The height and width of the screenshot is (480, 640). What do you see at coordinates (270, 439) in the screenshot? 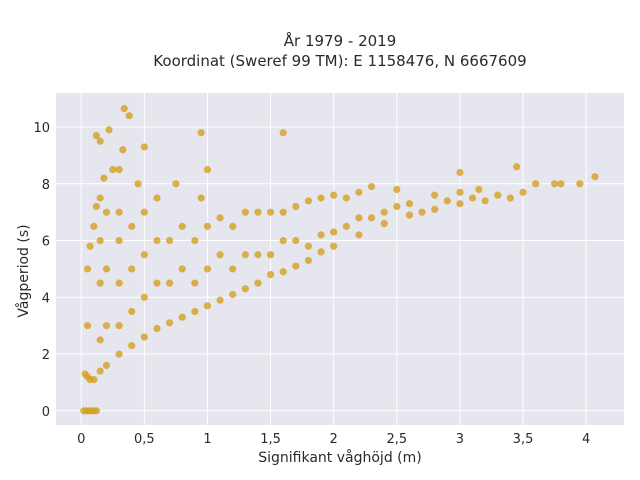
I see `x-tick-label: 1,5` at bounding box center [270, 439].